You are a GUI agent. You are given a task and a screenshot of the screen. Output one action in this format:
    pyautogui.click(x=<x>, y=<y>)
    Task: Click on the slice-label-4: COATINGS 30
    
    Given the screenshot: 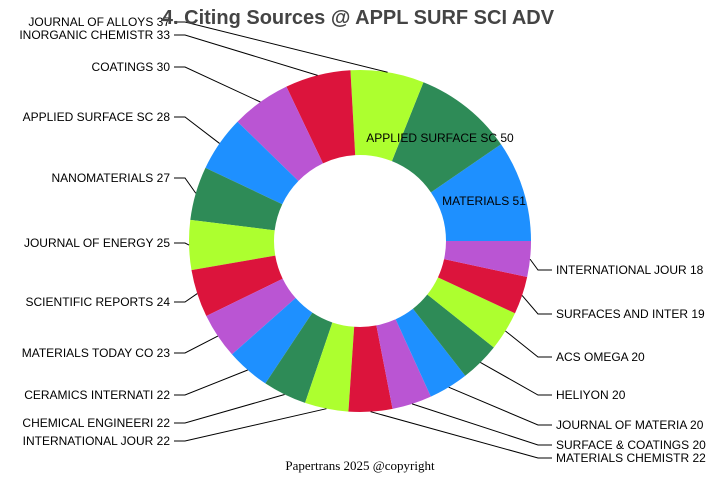 What is the action you would take?
    pyautogui.click(x=131, y=67)
    